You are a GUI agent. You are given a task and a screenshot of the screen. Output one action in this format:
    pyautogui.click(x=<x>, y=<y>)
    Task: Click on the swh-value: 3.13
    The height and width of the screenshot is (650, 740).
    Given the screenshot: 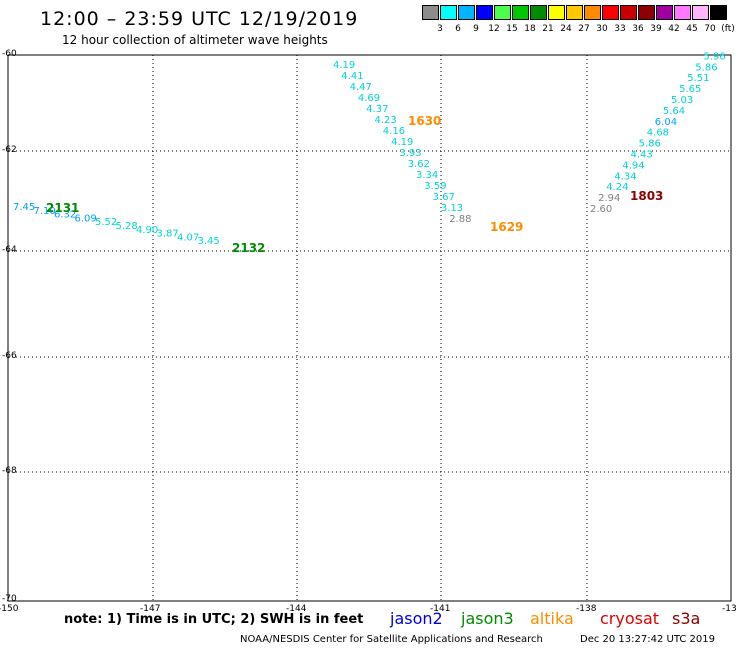 What is the action you would take?
    pyautogui.click(x=452, y=208)
    